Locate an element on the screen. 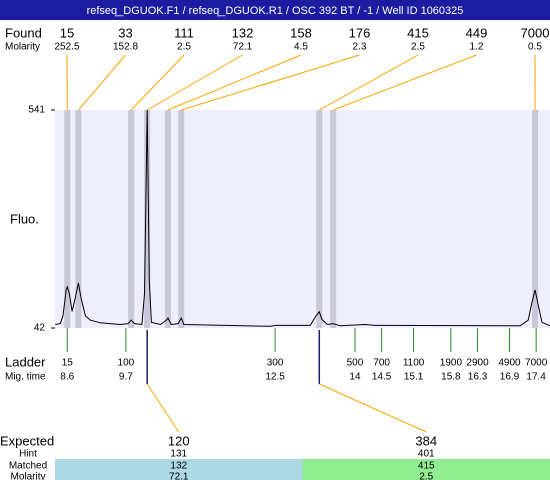 This screenshot has height=480, width=550. molarity-label: Molarity is located at coordinates (22, 47).